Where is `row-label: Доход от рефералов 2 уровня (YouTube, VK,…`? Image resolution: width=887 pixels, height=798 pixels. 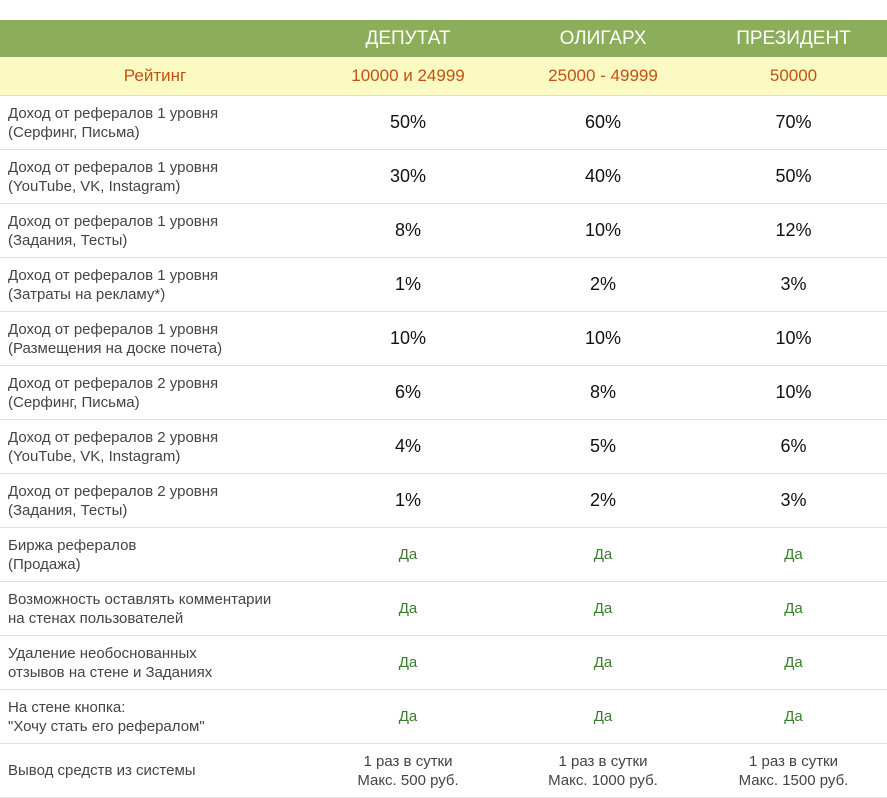 row-label: Доход от рефералов 2 уровня (YouTube, VK,… is located at coordinates (155, 446).